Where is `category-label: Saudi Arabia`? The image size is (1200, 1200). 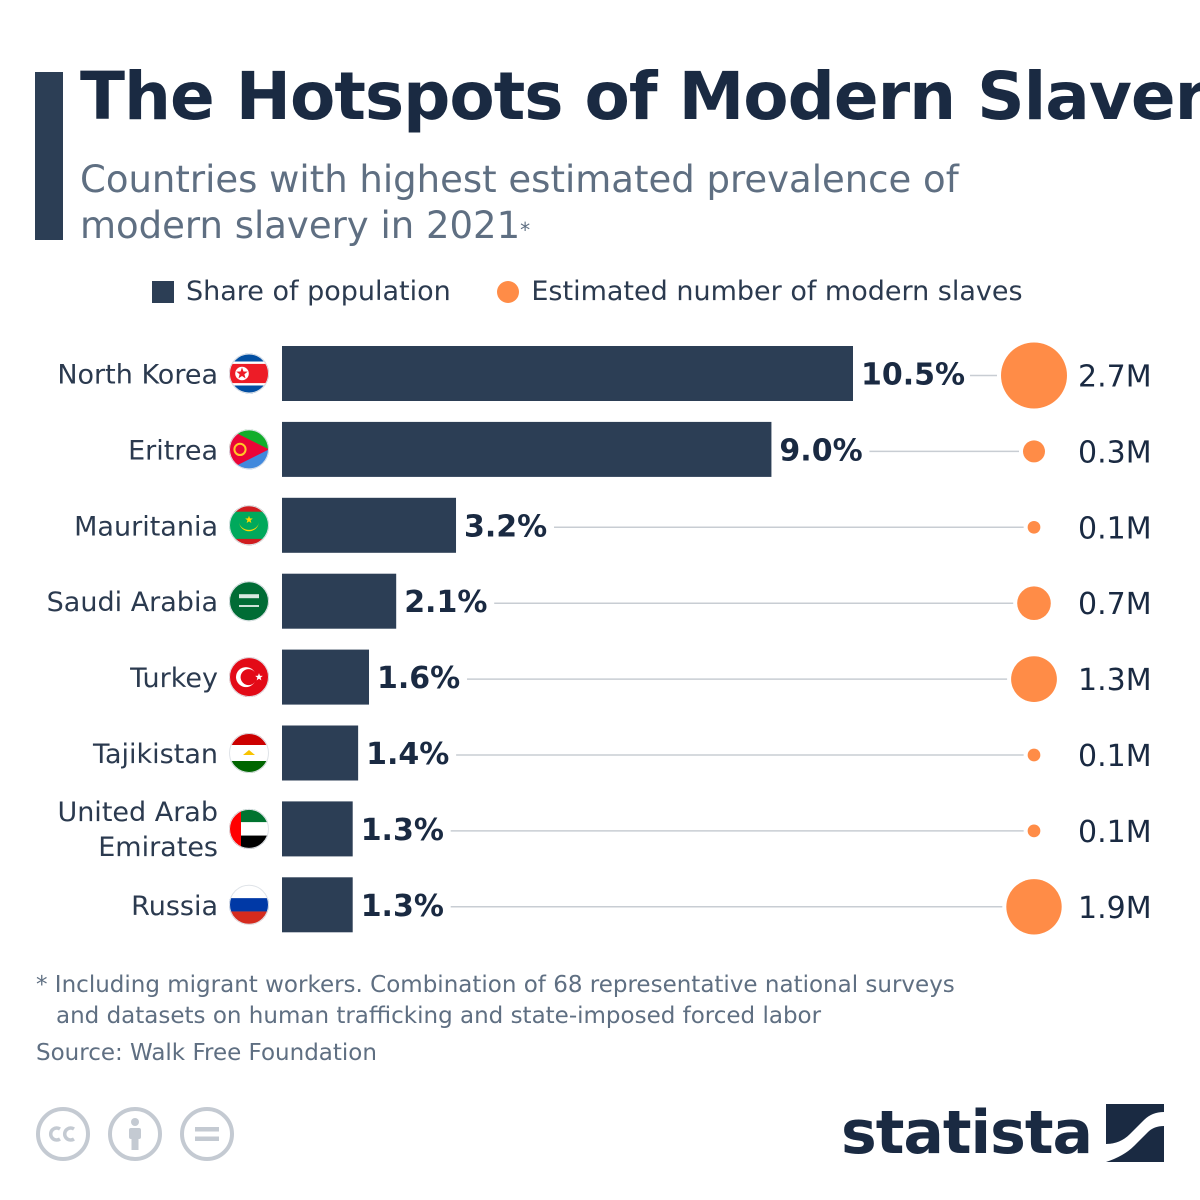
category-label: Saudi Arabia is located at coordinates (132, 602).